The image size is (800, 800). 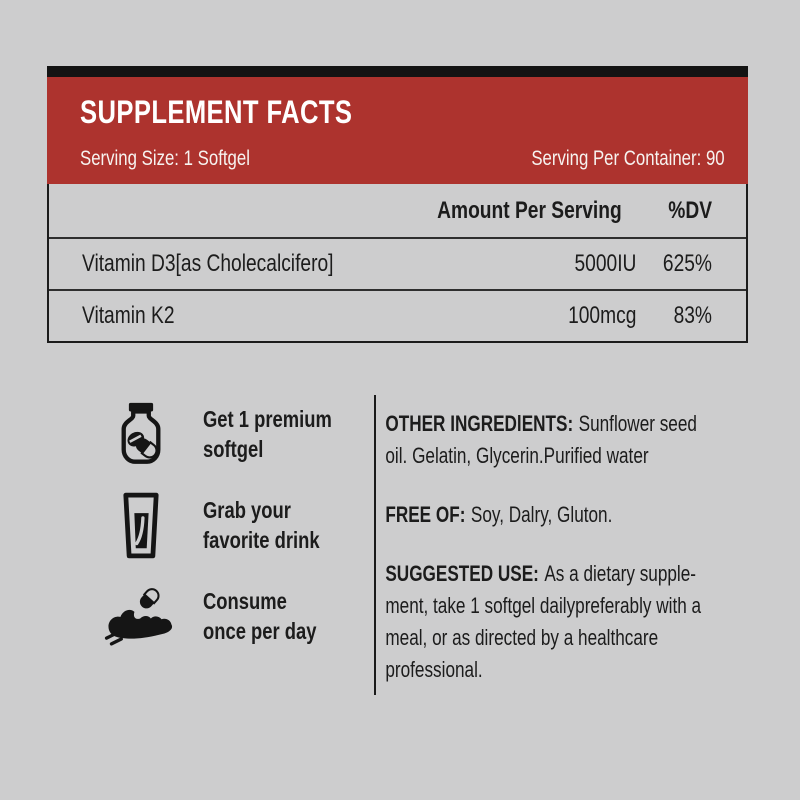 I want to click on amount-per-serving-header: Amount Per Serving, so click(x=529, y=210).